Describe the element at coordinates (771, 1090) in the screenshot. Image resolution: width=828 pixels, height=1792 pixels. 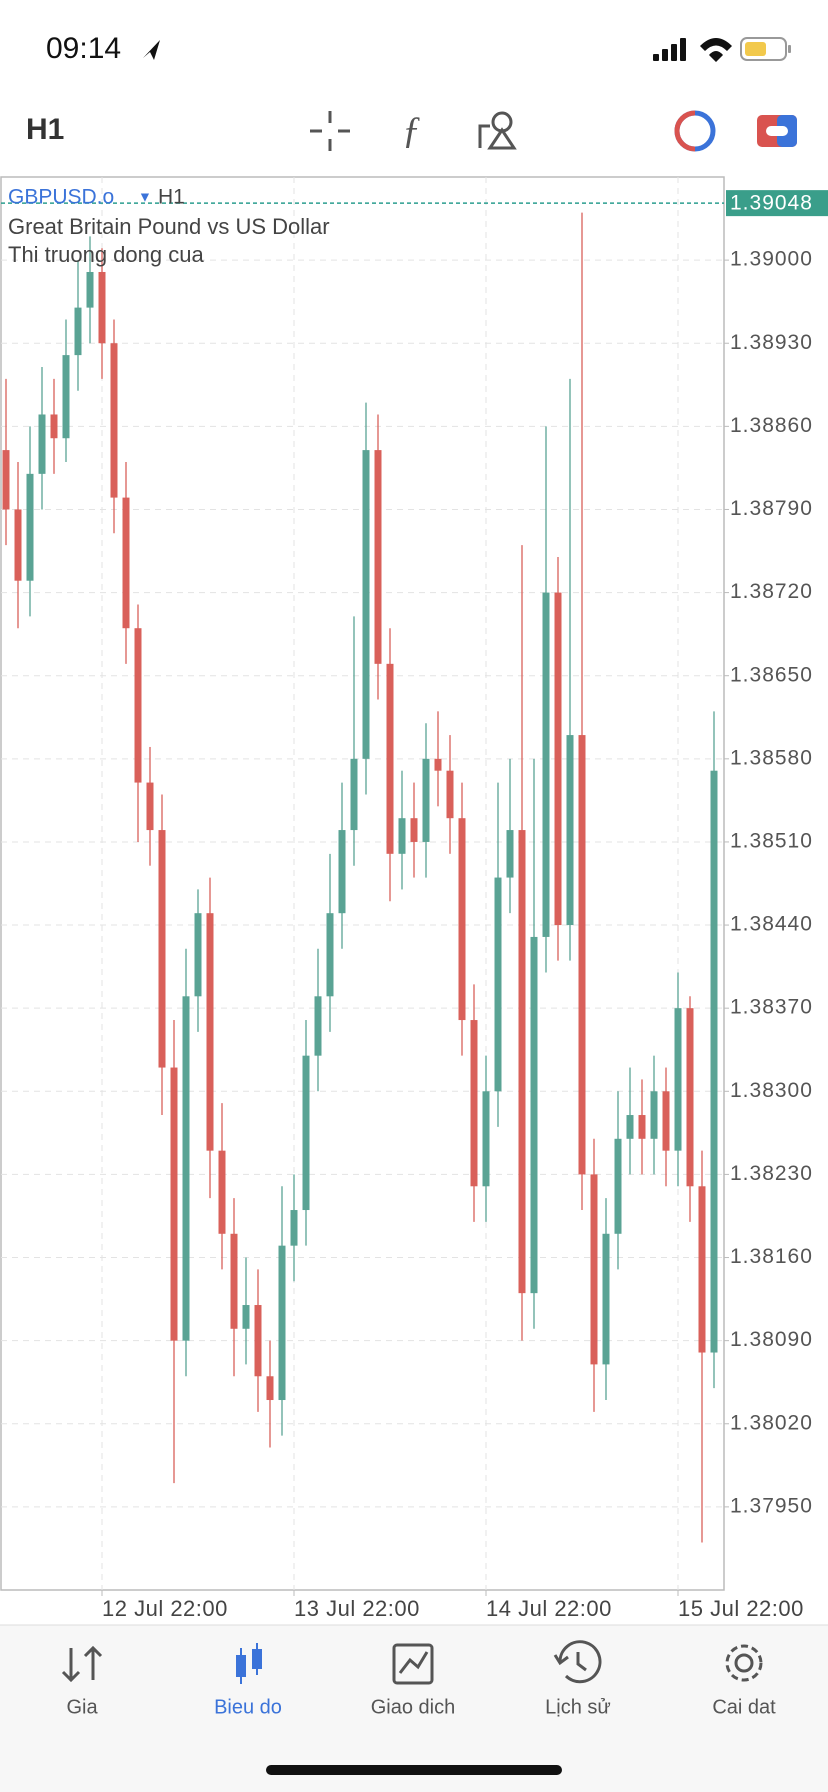
I see `y-tick-label: 1.38300` at that location.